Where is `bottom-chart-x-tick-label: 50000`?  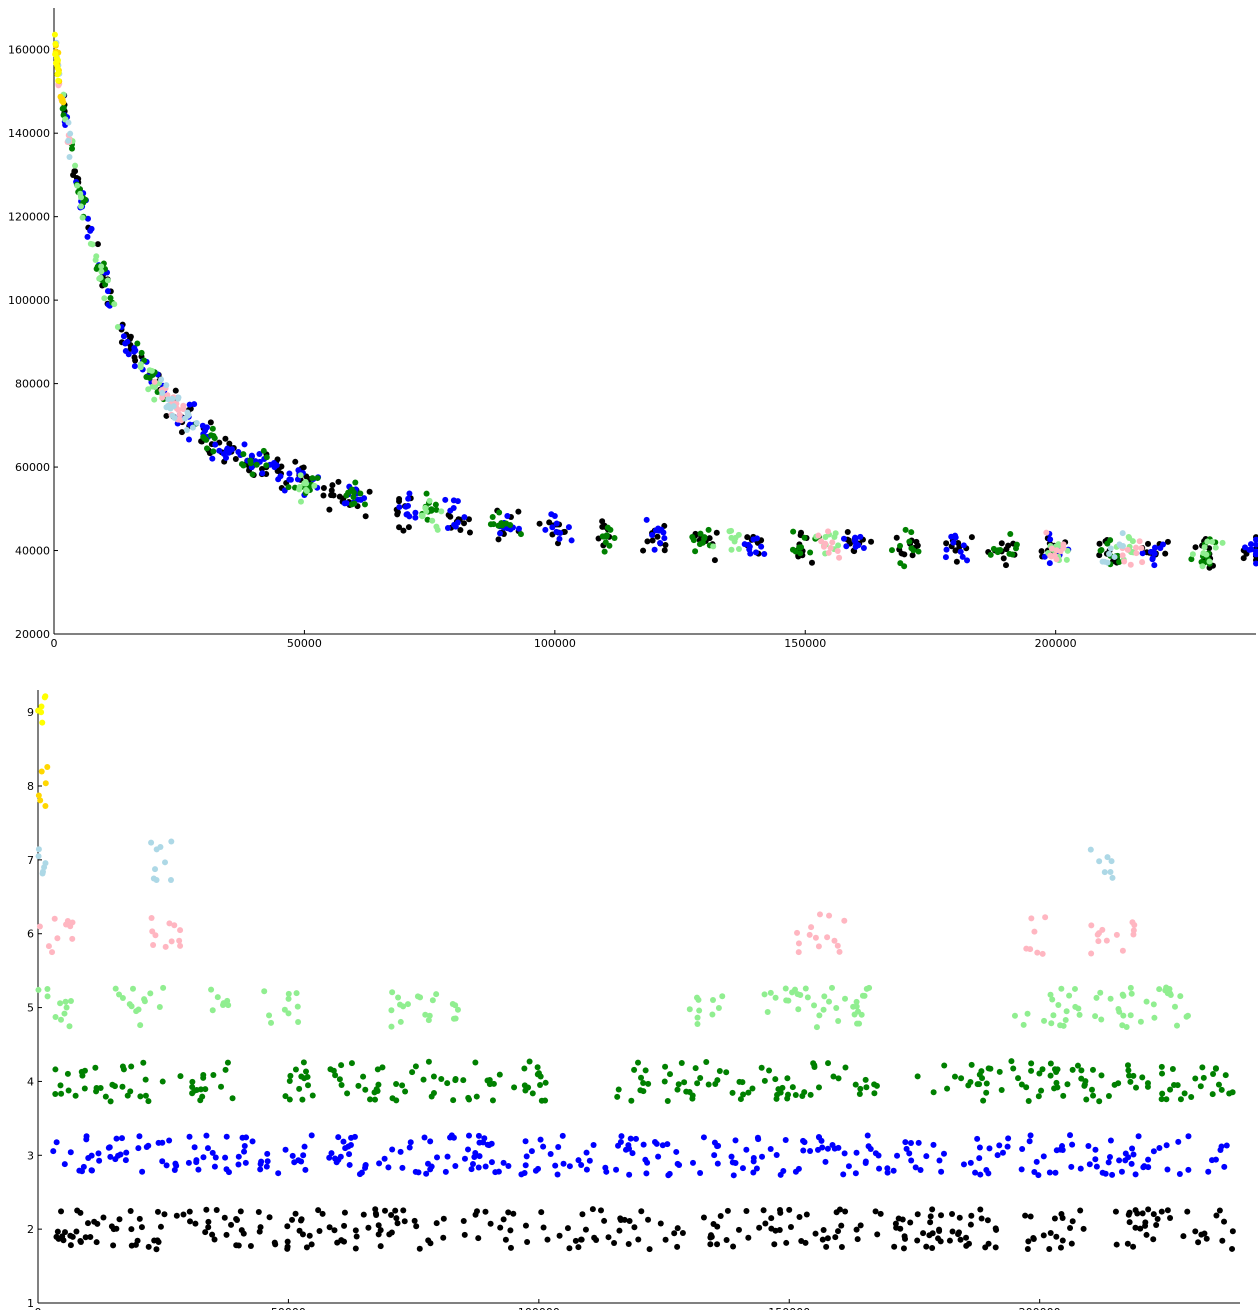 bottom-chart-x-tick-label: 50000 is located at coordinates (288, 1308).